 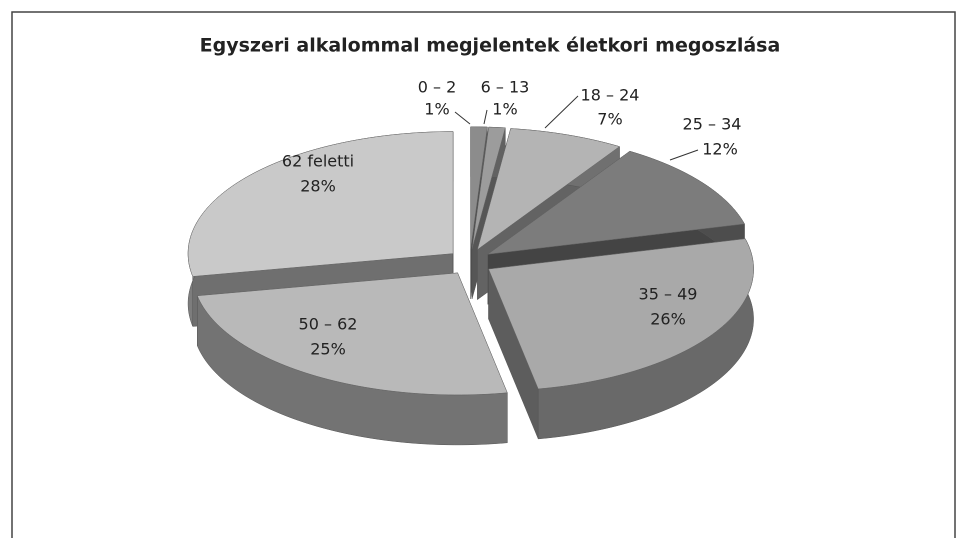 What do you see at coordinates (668, 319) in the screenshot?
I see `data-label-value: 26%` at bounding box center [668, 319].